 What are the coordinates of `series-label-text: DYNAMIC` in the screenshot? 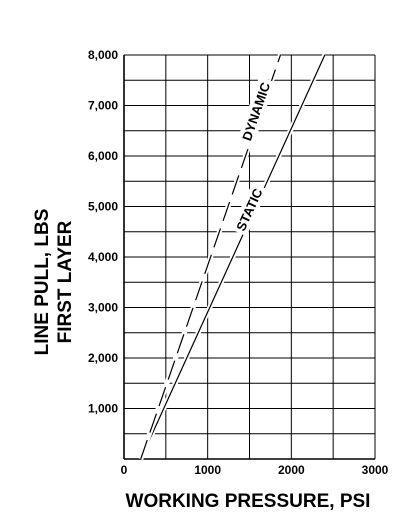 It's located at (256, 111).